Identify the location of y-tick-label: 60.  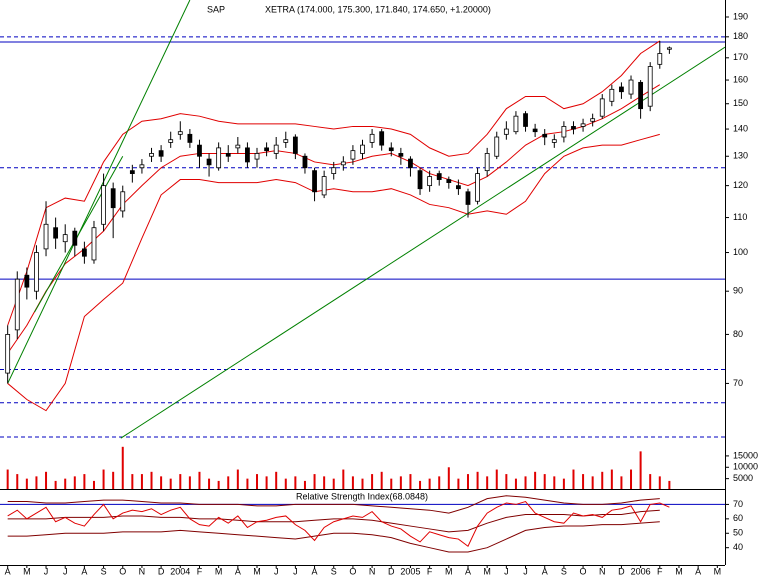
(738, 518).